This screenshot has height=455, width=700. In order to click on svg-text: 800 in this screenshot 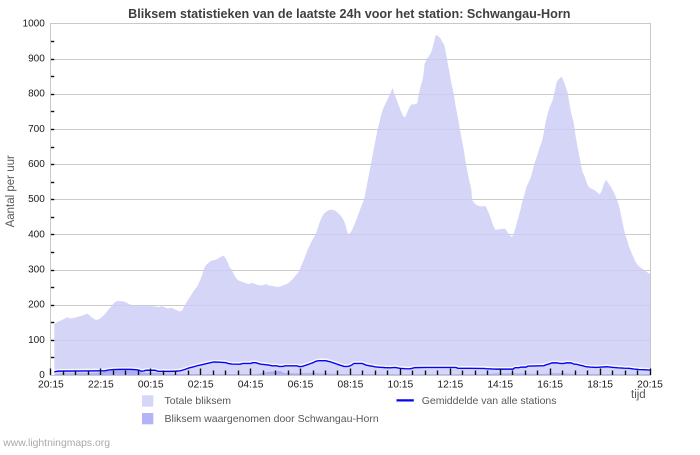, I will do `click(36, 94)`.